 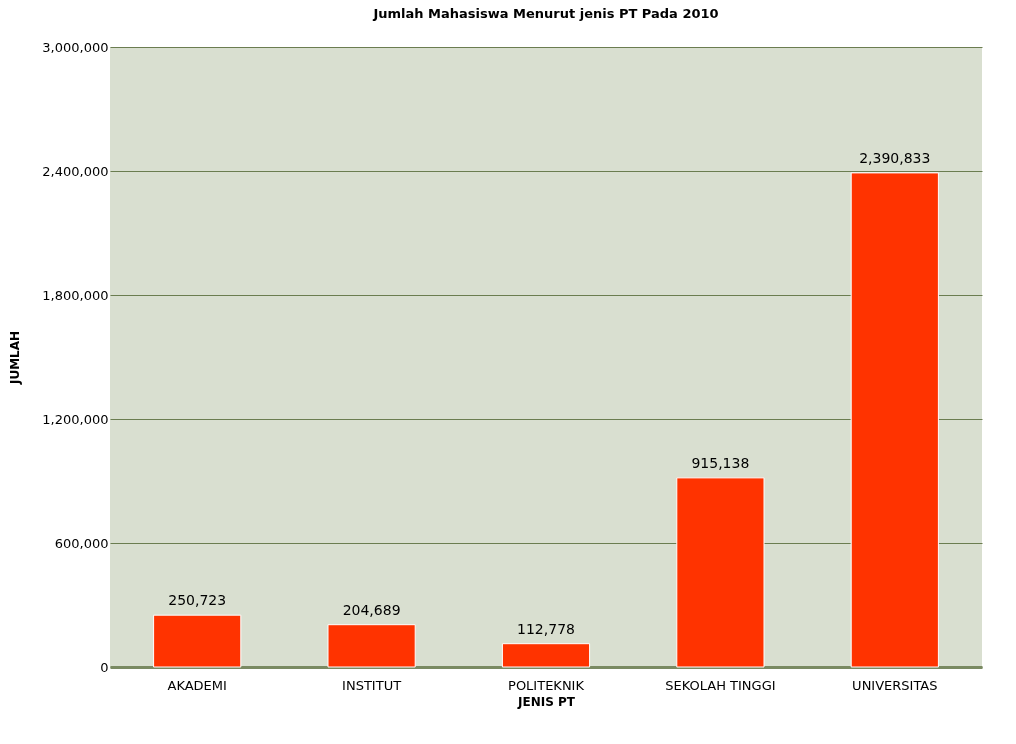 I want to click on y-tick-label: 1,800,000, so click(x=75, y=295).